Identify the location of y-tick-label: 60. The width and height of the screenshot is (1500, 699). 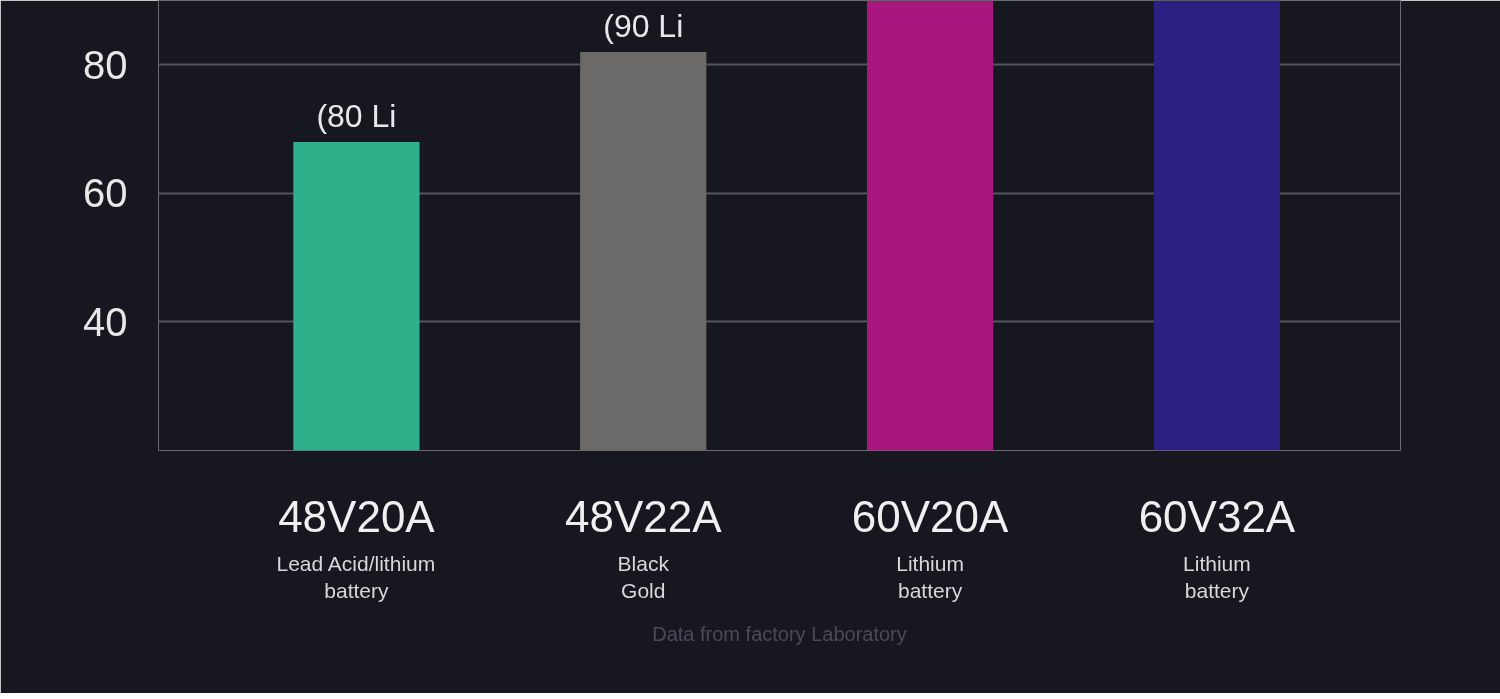
(105, 193).